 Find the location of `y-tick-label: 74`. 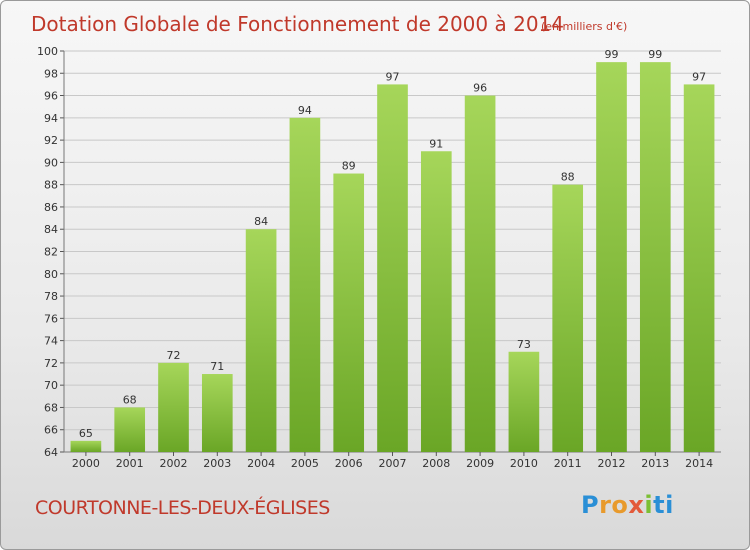

y-tick-label: 74 is located at coordinates (51, 341).